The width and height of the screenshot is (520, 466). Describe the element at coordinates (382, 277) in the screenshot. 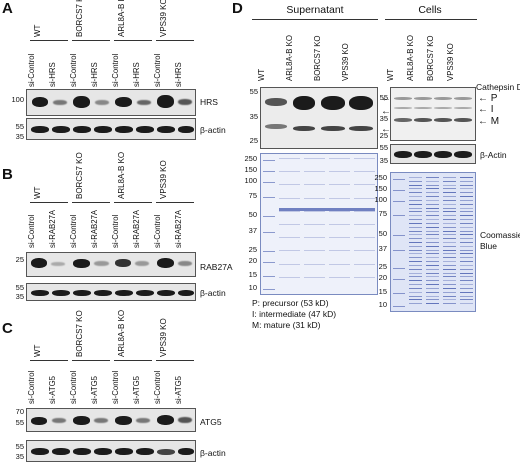

I see `mw-marker: 20` at that location.